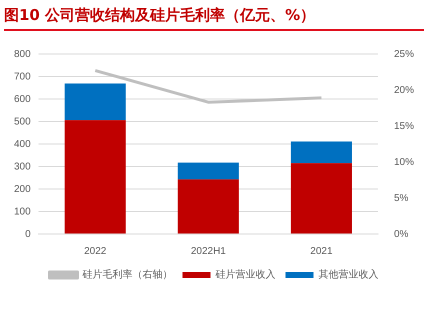 The height and width of the screenshot is (330, 428). What do you see at coordinates (127, 274) in the screenshot?
I see `legend-label: 硅片毛利率（右轴）` at bounding box center [127, 274].